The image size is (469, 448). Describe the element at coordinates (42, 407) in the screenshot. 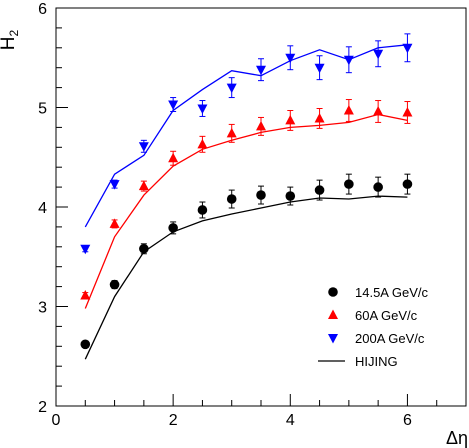

I see `y-tick-label: 2` at that location.